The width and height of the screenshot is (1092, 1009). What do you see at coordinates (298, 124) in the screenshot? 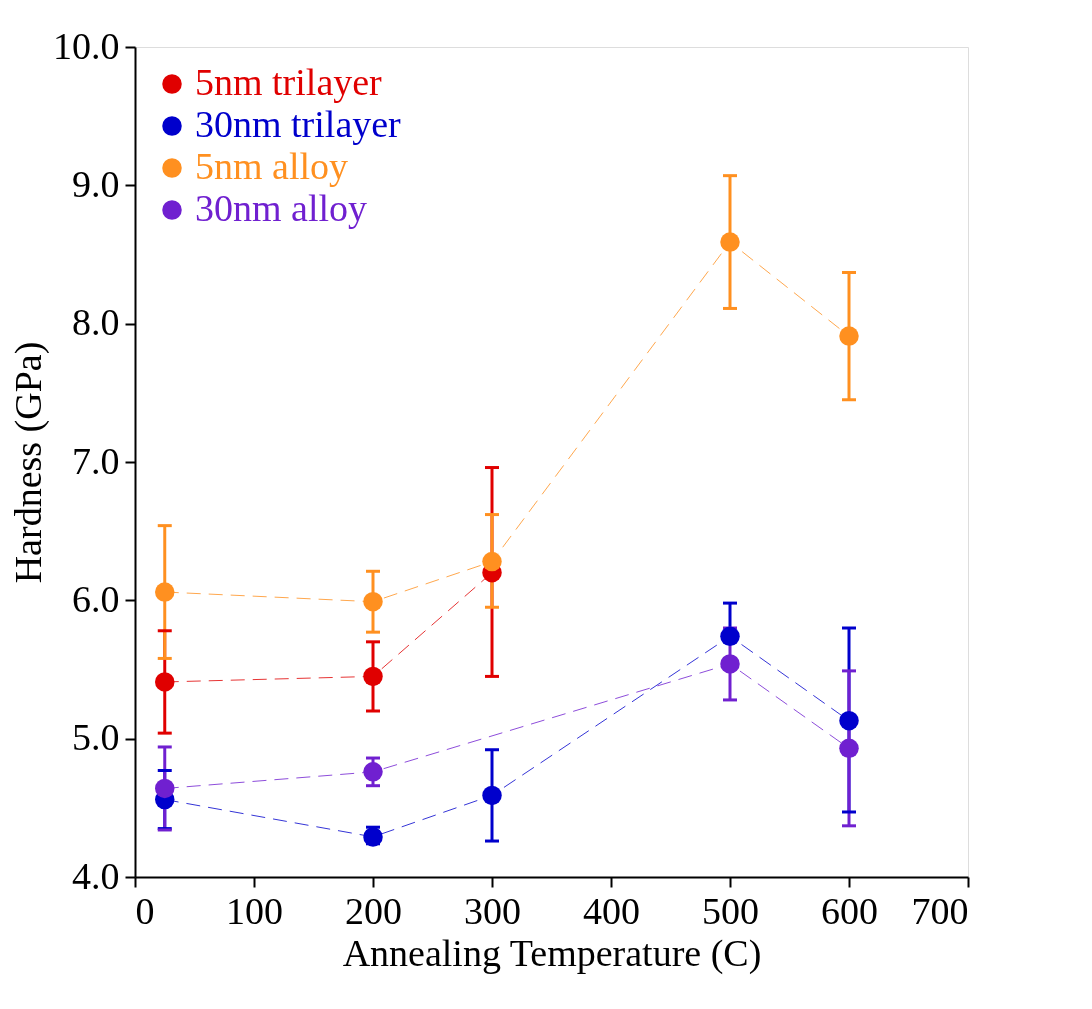
I see `legend-label: 30nm trilayer` at bounding box center [298, 124].